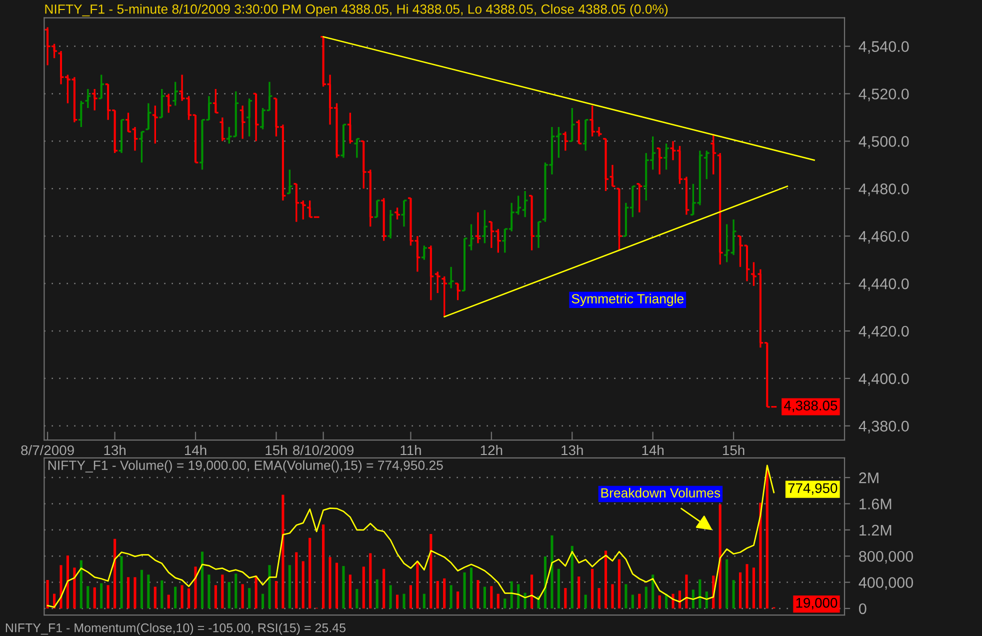 The width and height of the screenshot is (982, 636). I want to click on y-tick-label: 4,520.0, so click(883, 95).